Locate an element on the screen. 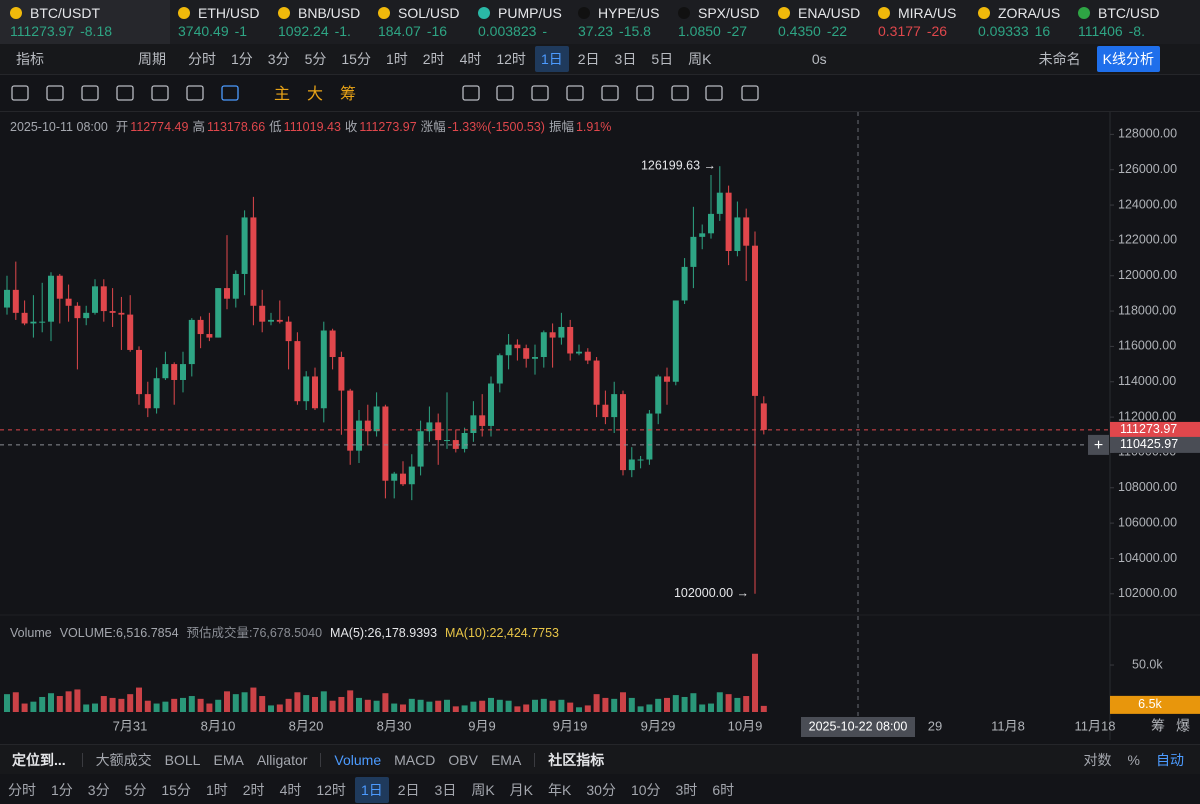 Image resolution: width=1200 pixels, height=804 pixels. main-indicator: BOLL is located at coordinates (182, 759).